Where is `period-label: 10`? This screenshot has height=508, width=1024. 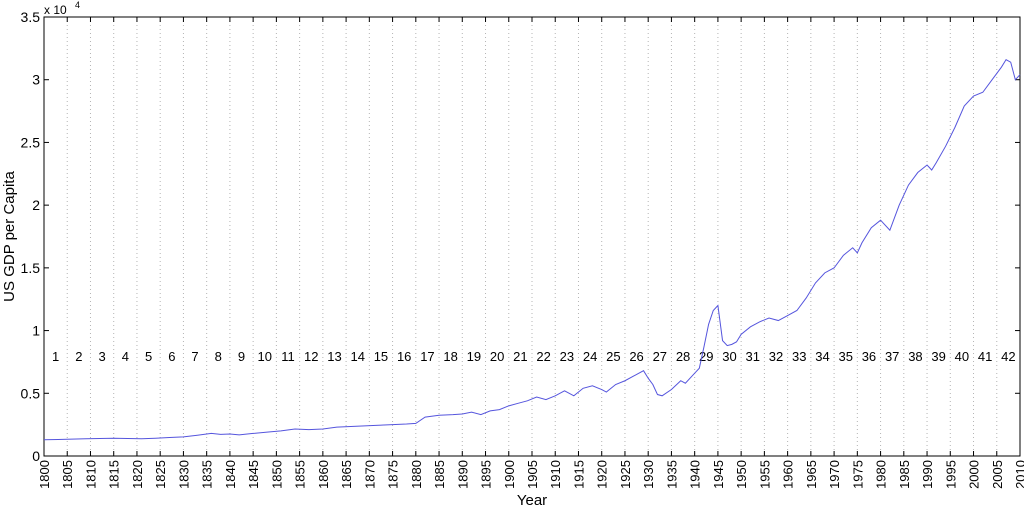
period-label: 10 is located at coordinates (265, 356).